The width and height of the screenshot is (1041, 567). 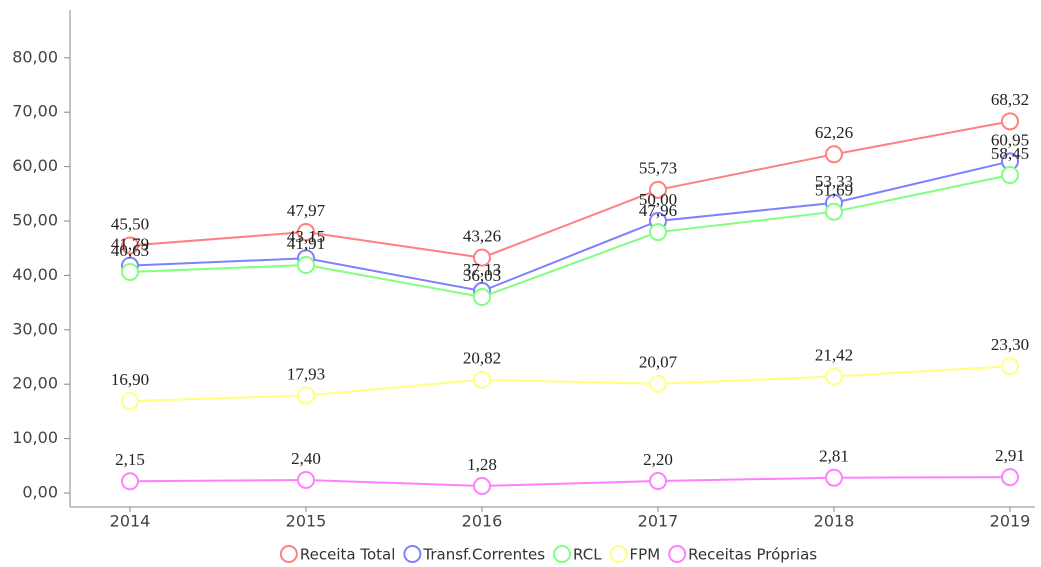 I want to click on data-label: 47,96, so click(x=658, y=210).